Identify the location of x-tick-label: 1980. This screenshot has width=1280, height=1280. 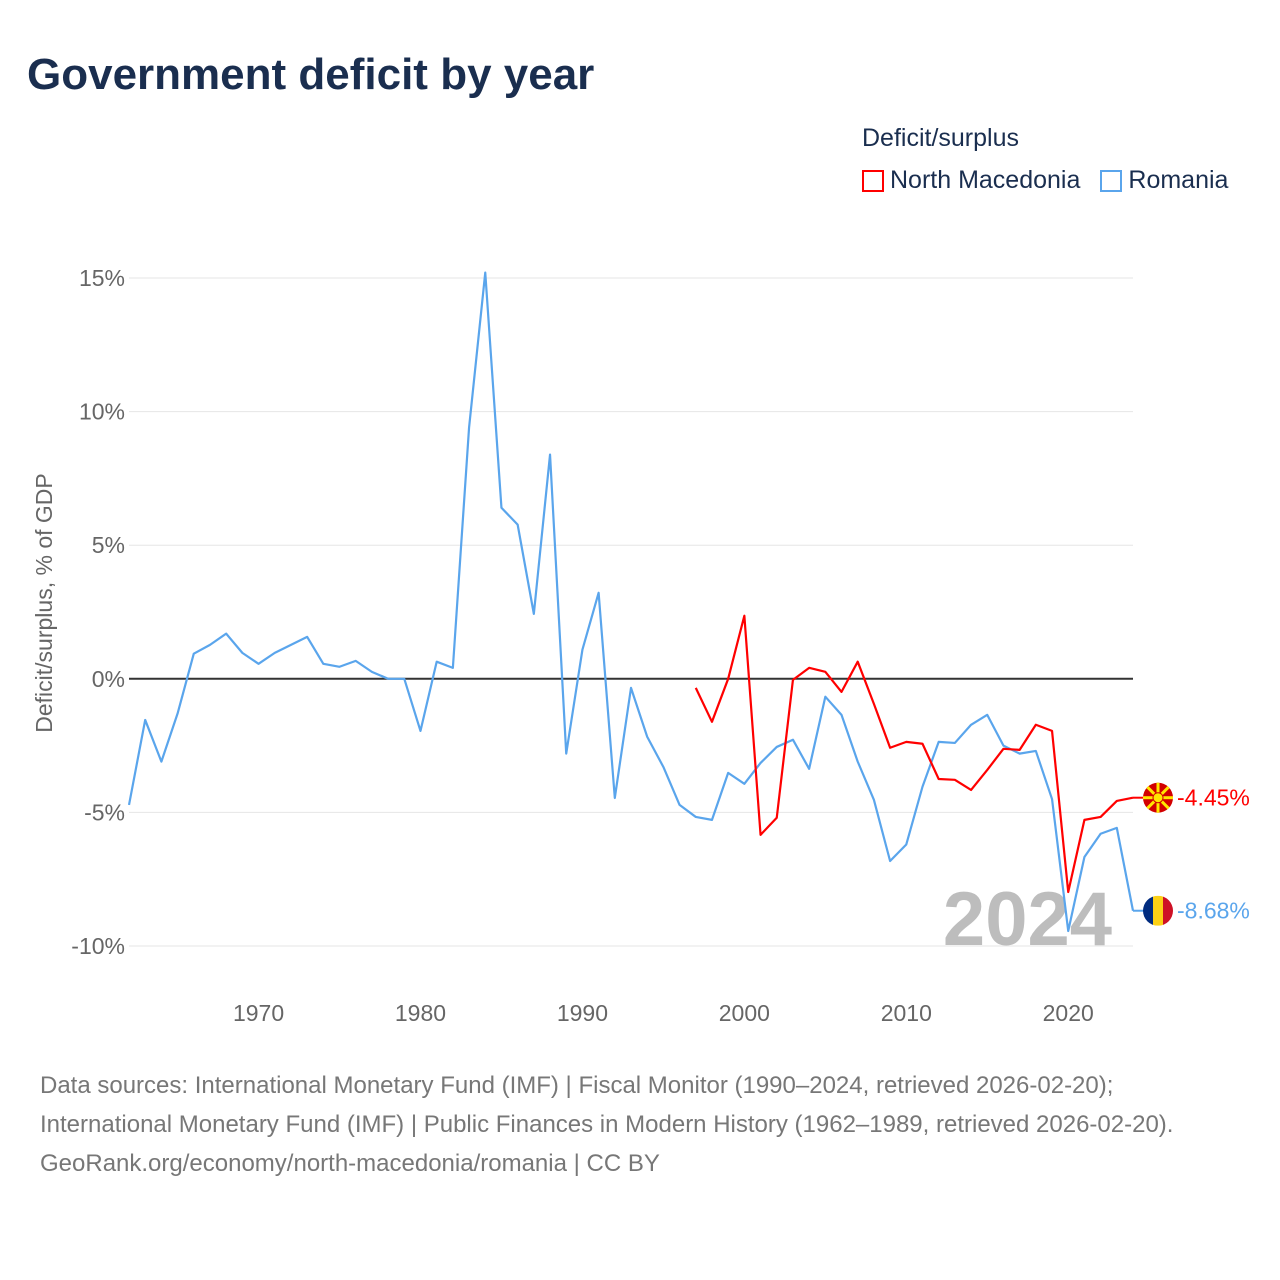
(420, 1013).